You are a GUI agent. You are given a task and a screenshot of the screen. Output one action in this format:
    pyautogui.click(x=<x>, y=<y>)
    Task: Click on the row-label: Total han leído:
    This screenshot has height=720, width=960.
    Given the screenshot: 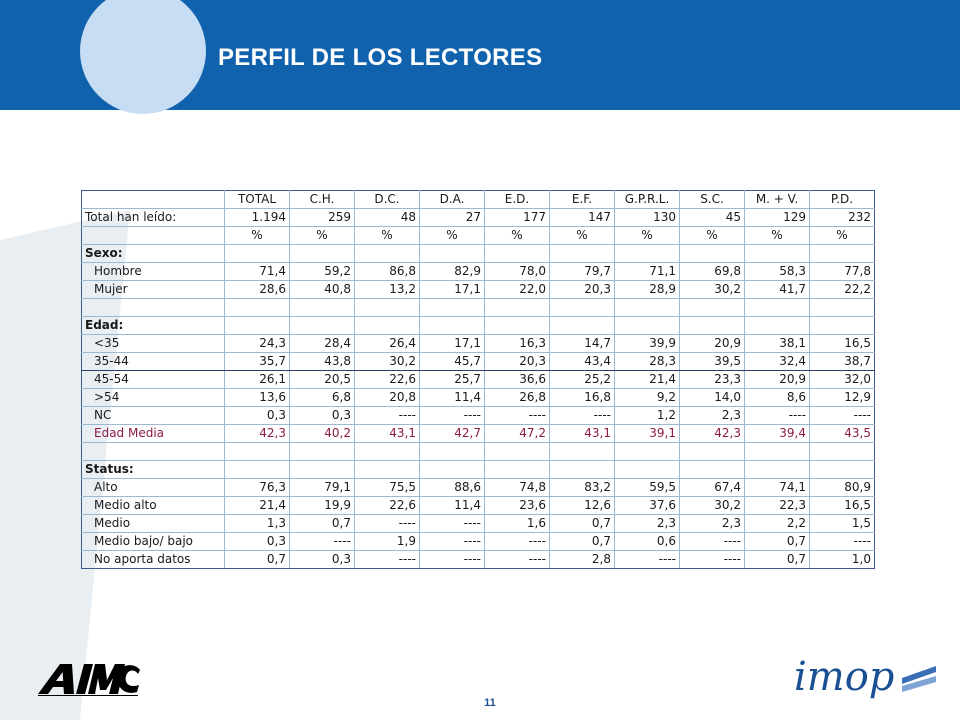 What is the action you would take?
    pyautogui.click(x=153, y=217)
    